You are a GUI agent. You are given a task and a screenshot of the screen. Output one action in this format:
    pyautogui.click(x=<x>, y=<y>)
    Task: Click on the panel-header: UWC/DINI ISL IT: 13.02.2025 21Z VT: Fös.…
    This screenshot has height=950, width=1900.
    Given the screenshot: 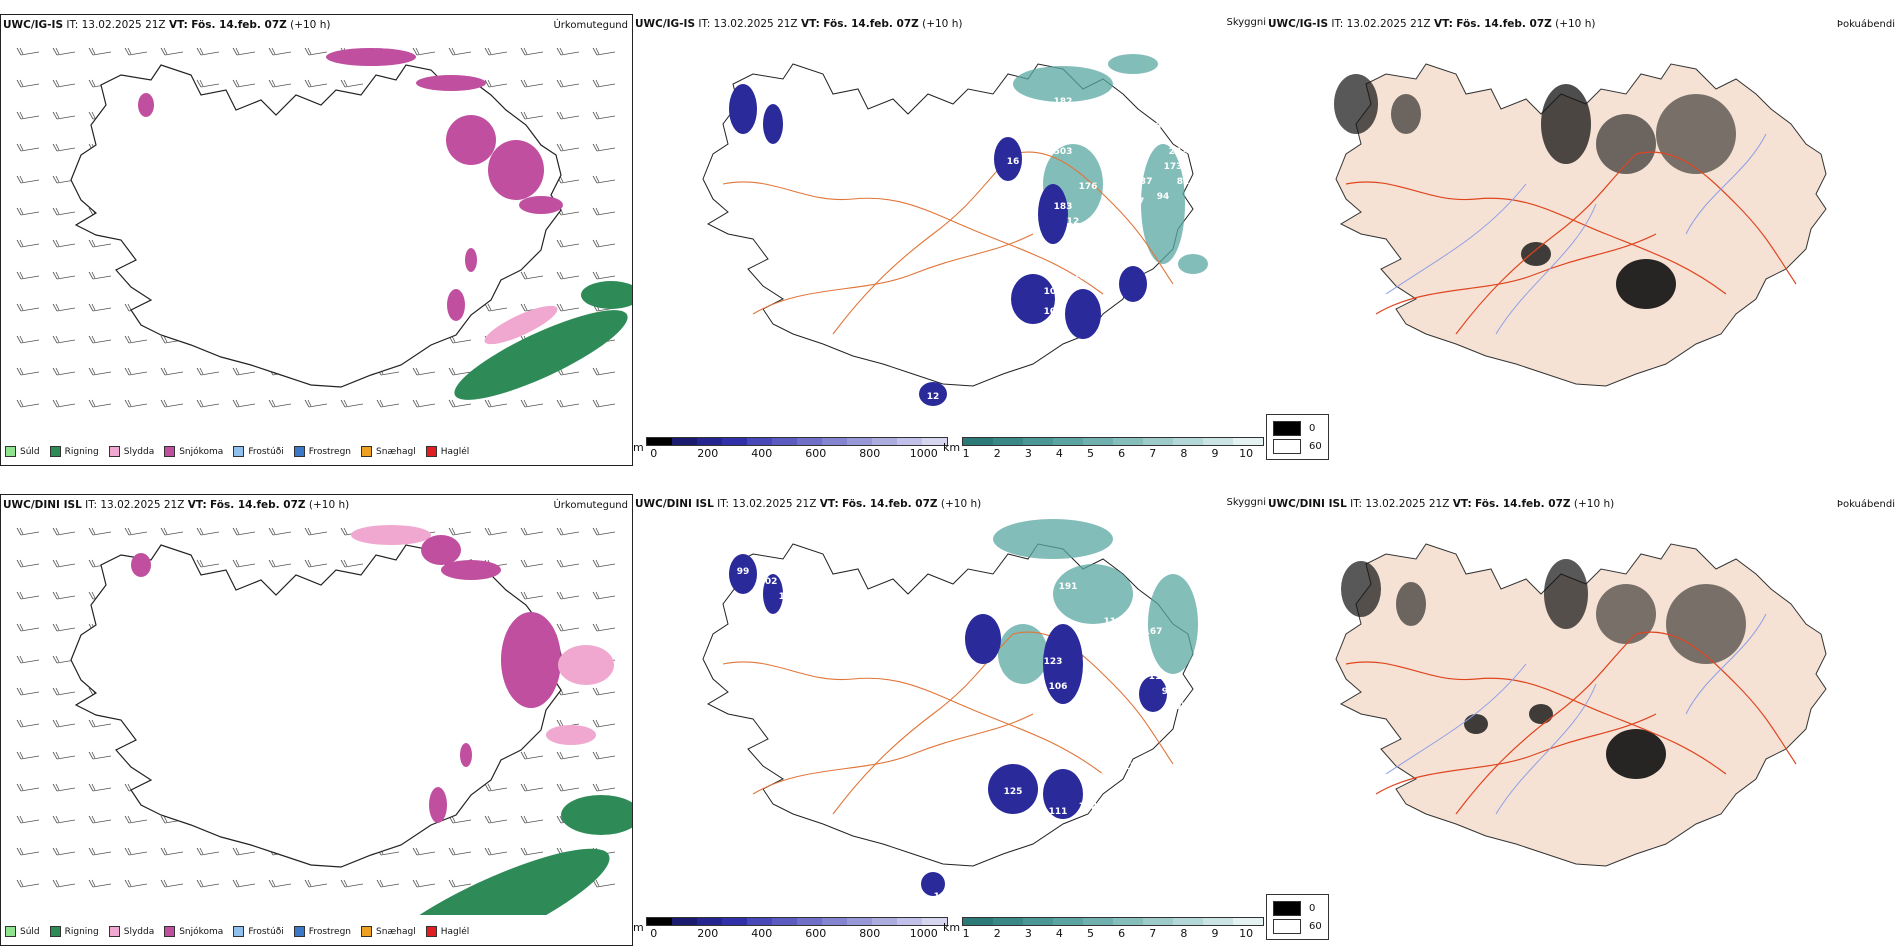 What is the action you would take?
    pyautogui.click(x=176, y=505)
    